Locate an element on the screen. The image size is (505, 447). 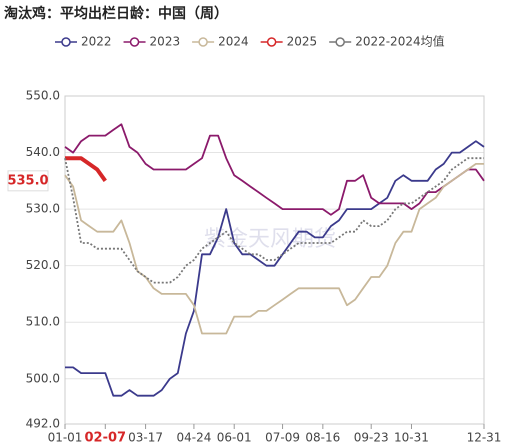
y-tick-label: 510.0 is located at coordinates (43, 322).